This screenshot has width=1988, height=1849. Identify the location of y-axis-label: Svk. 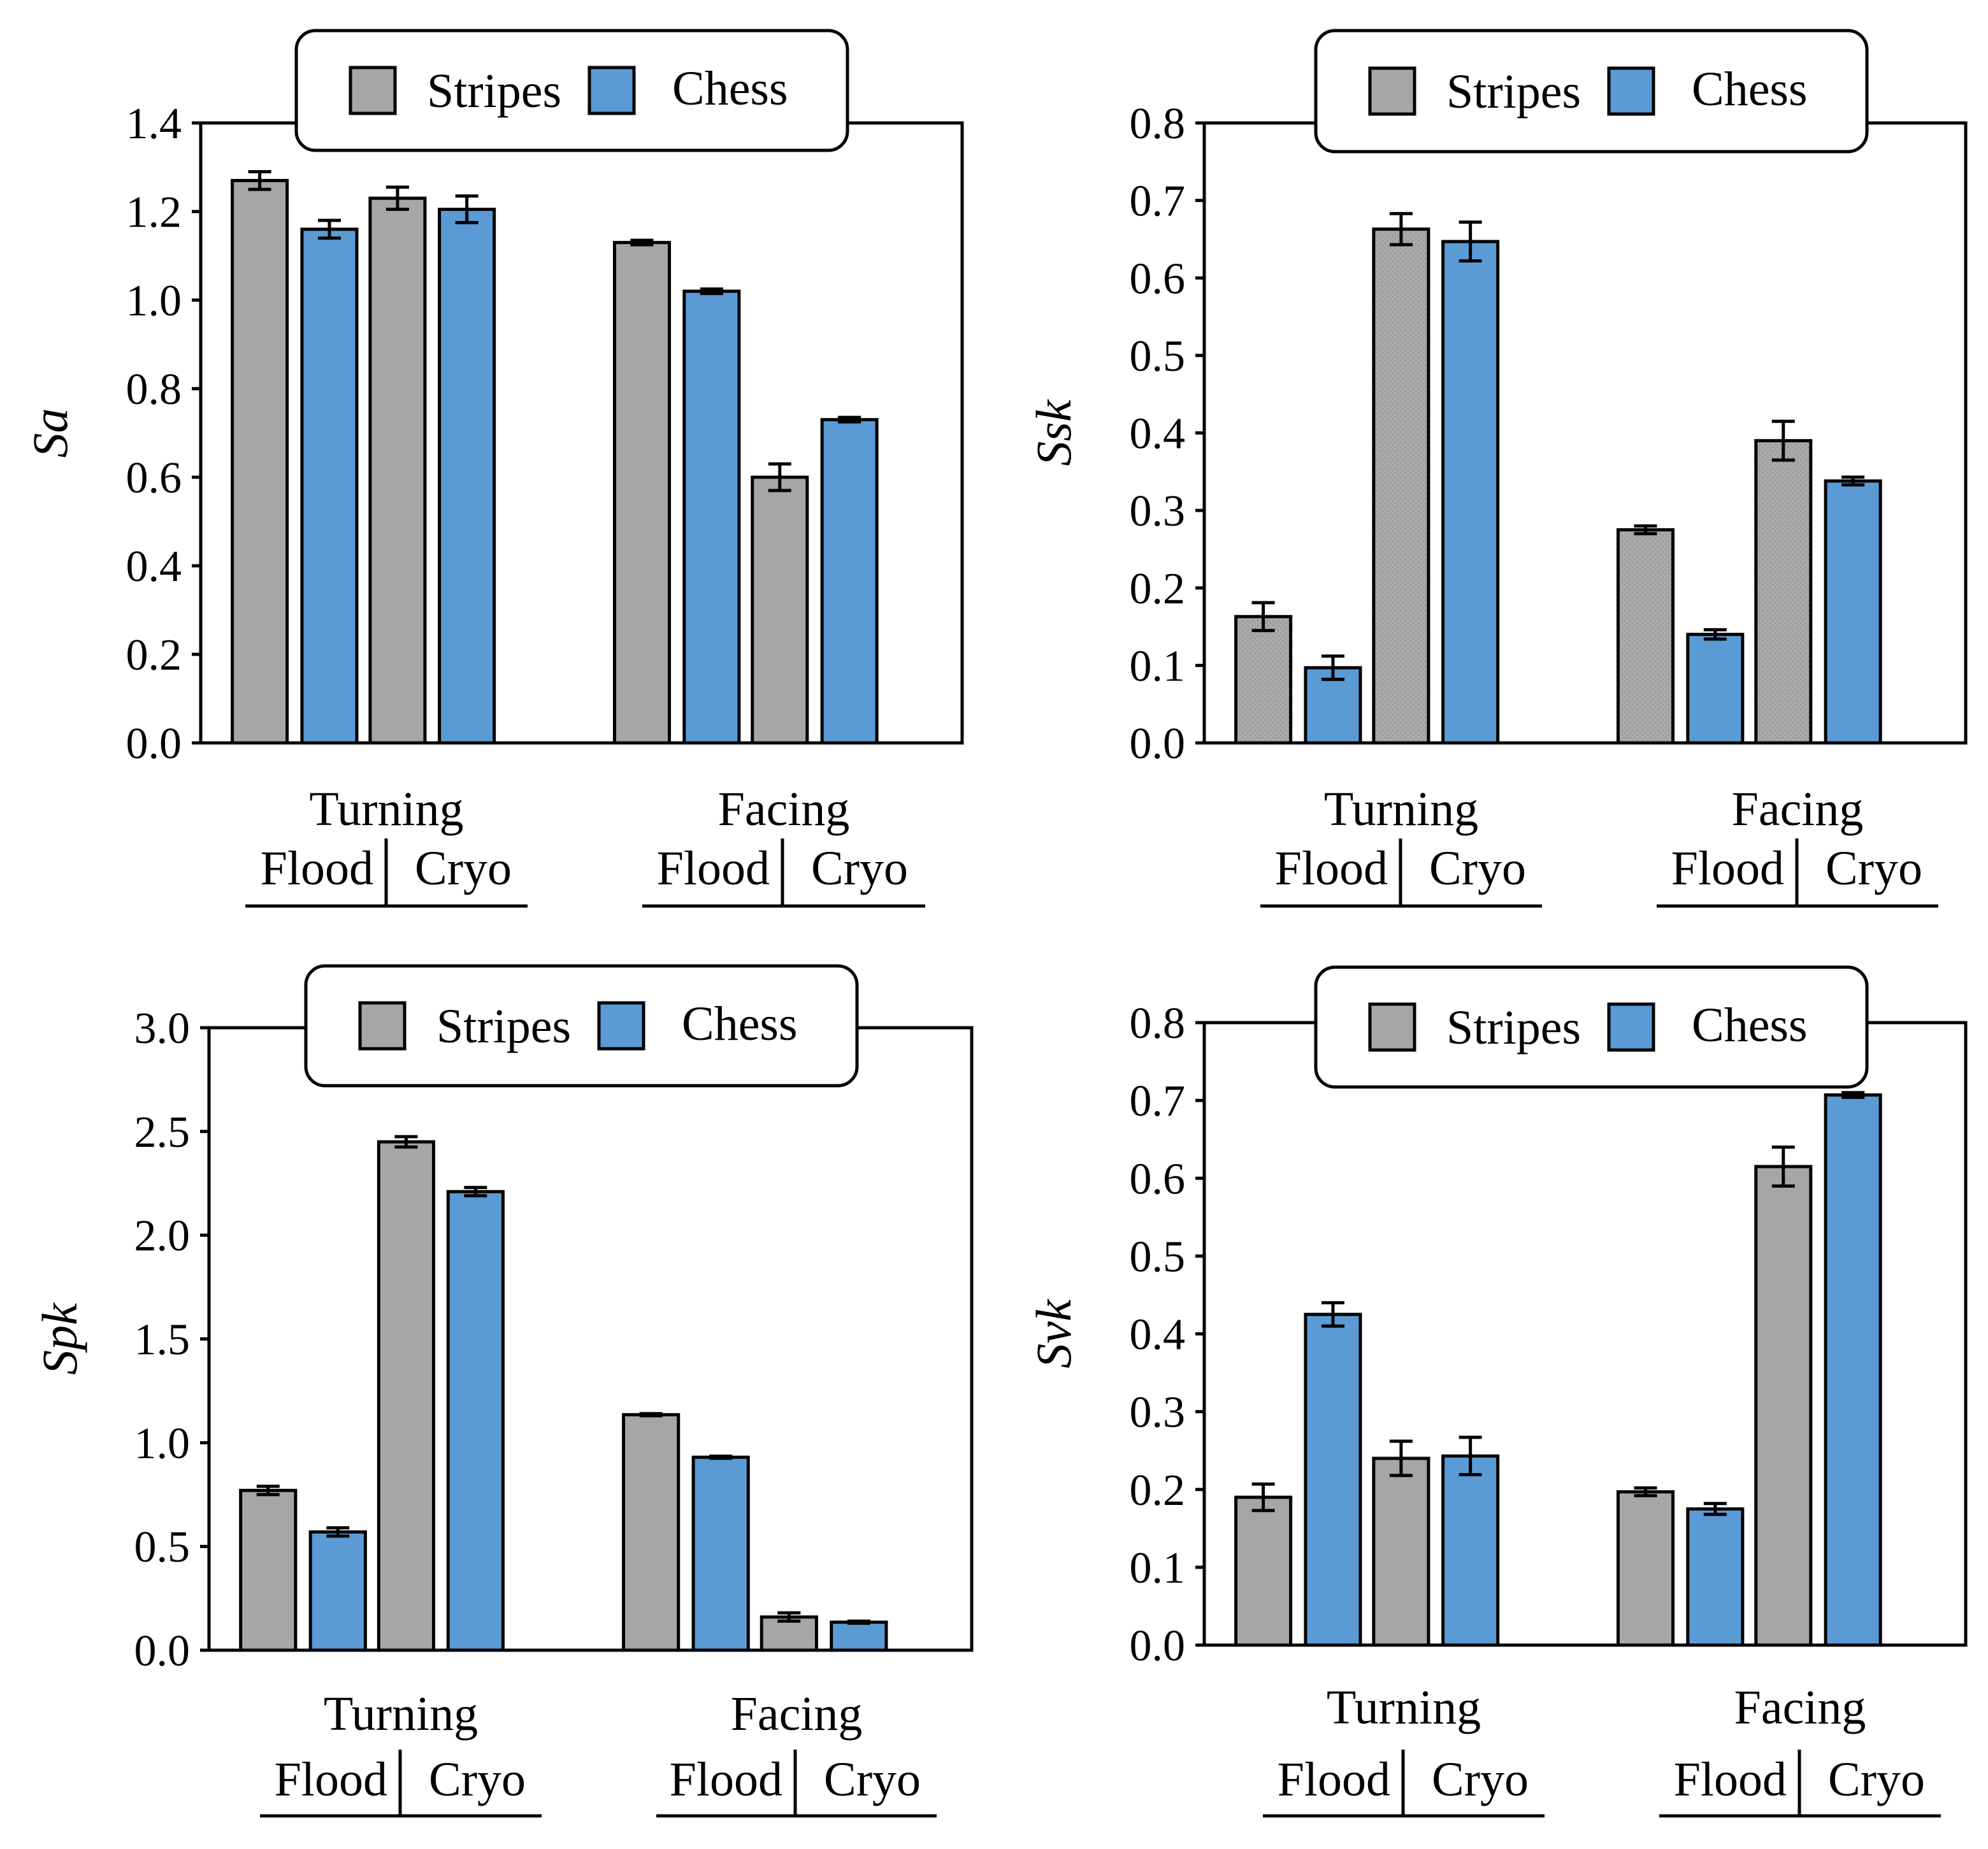
(1053, 1334).